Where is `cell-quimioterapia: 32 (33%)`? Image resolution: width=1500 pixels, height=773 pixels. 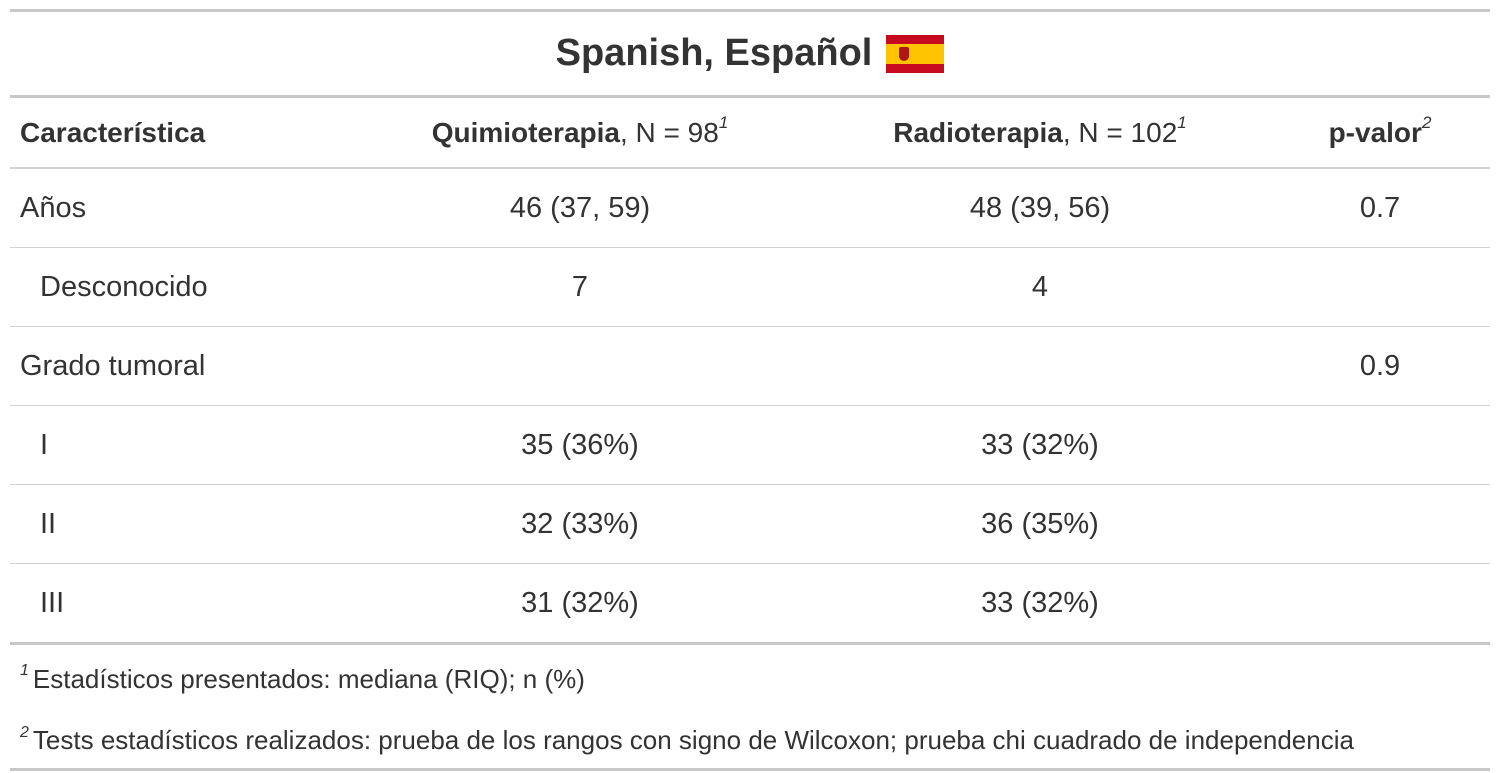 cell-quimioterapia: 32 (33%) is located at coordinates (580, 523).